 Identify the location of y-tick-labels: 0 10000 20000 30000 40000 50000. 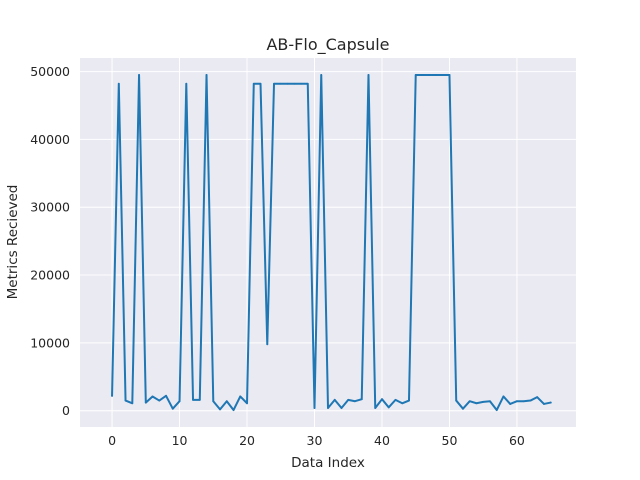
(50, 241).